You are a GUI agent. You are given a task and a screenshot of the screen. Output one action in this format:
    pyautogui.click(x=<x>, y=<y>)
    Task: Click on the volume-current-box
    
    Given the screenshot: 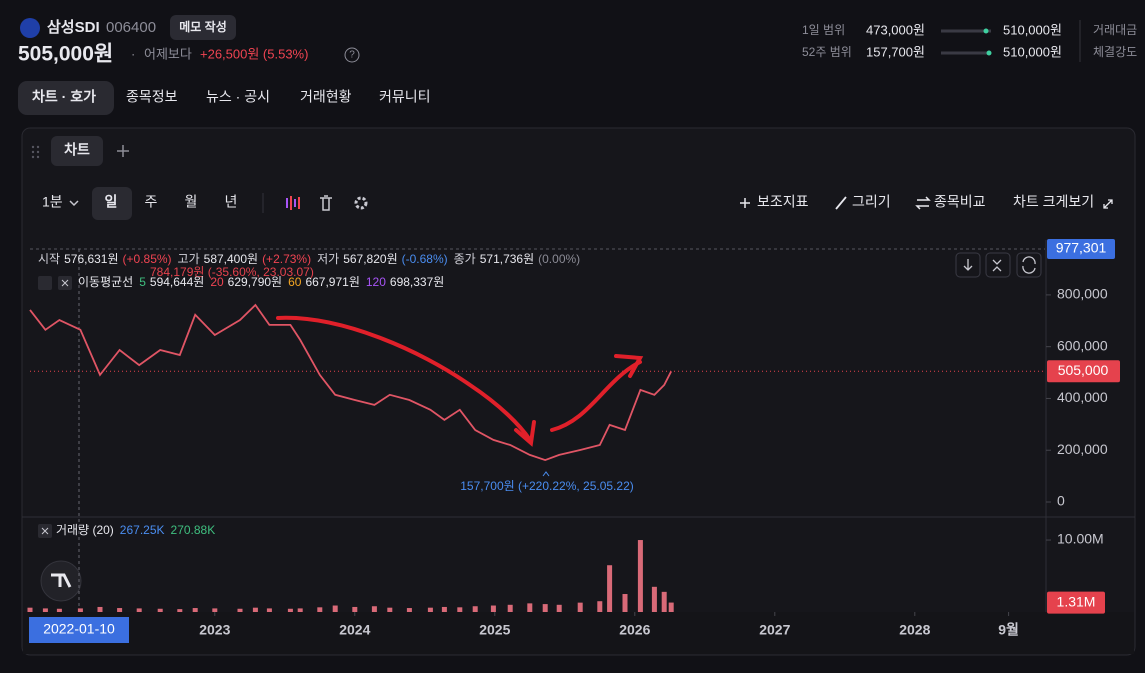 What is the action you would take?
    pyautogui.click(x=1076, y=602)
    